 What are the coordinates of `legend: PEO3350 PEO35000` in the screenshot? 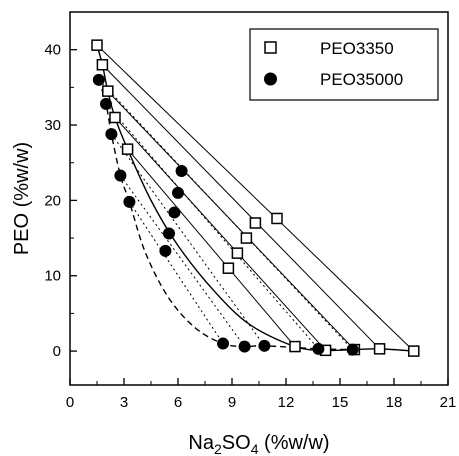 It's located at (344, 64).